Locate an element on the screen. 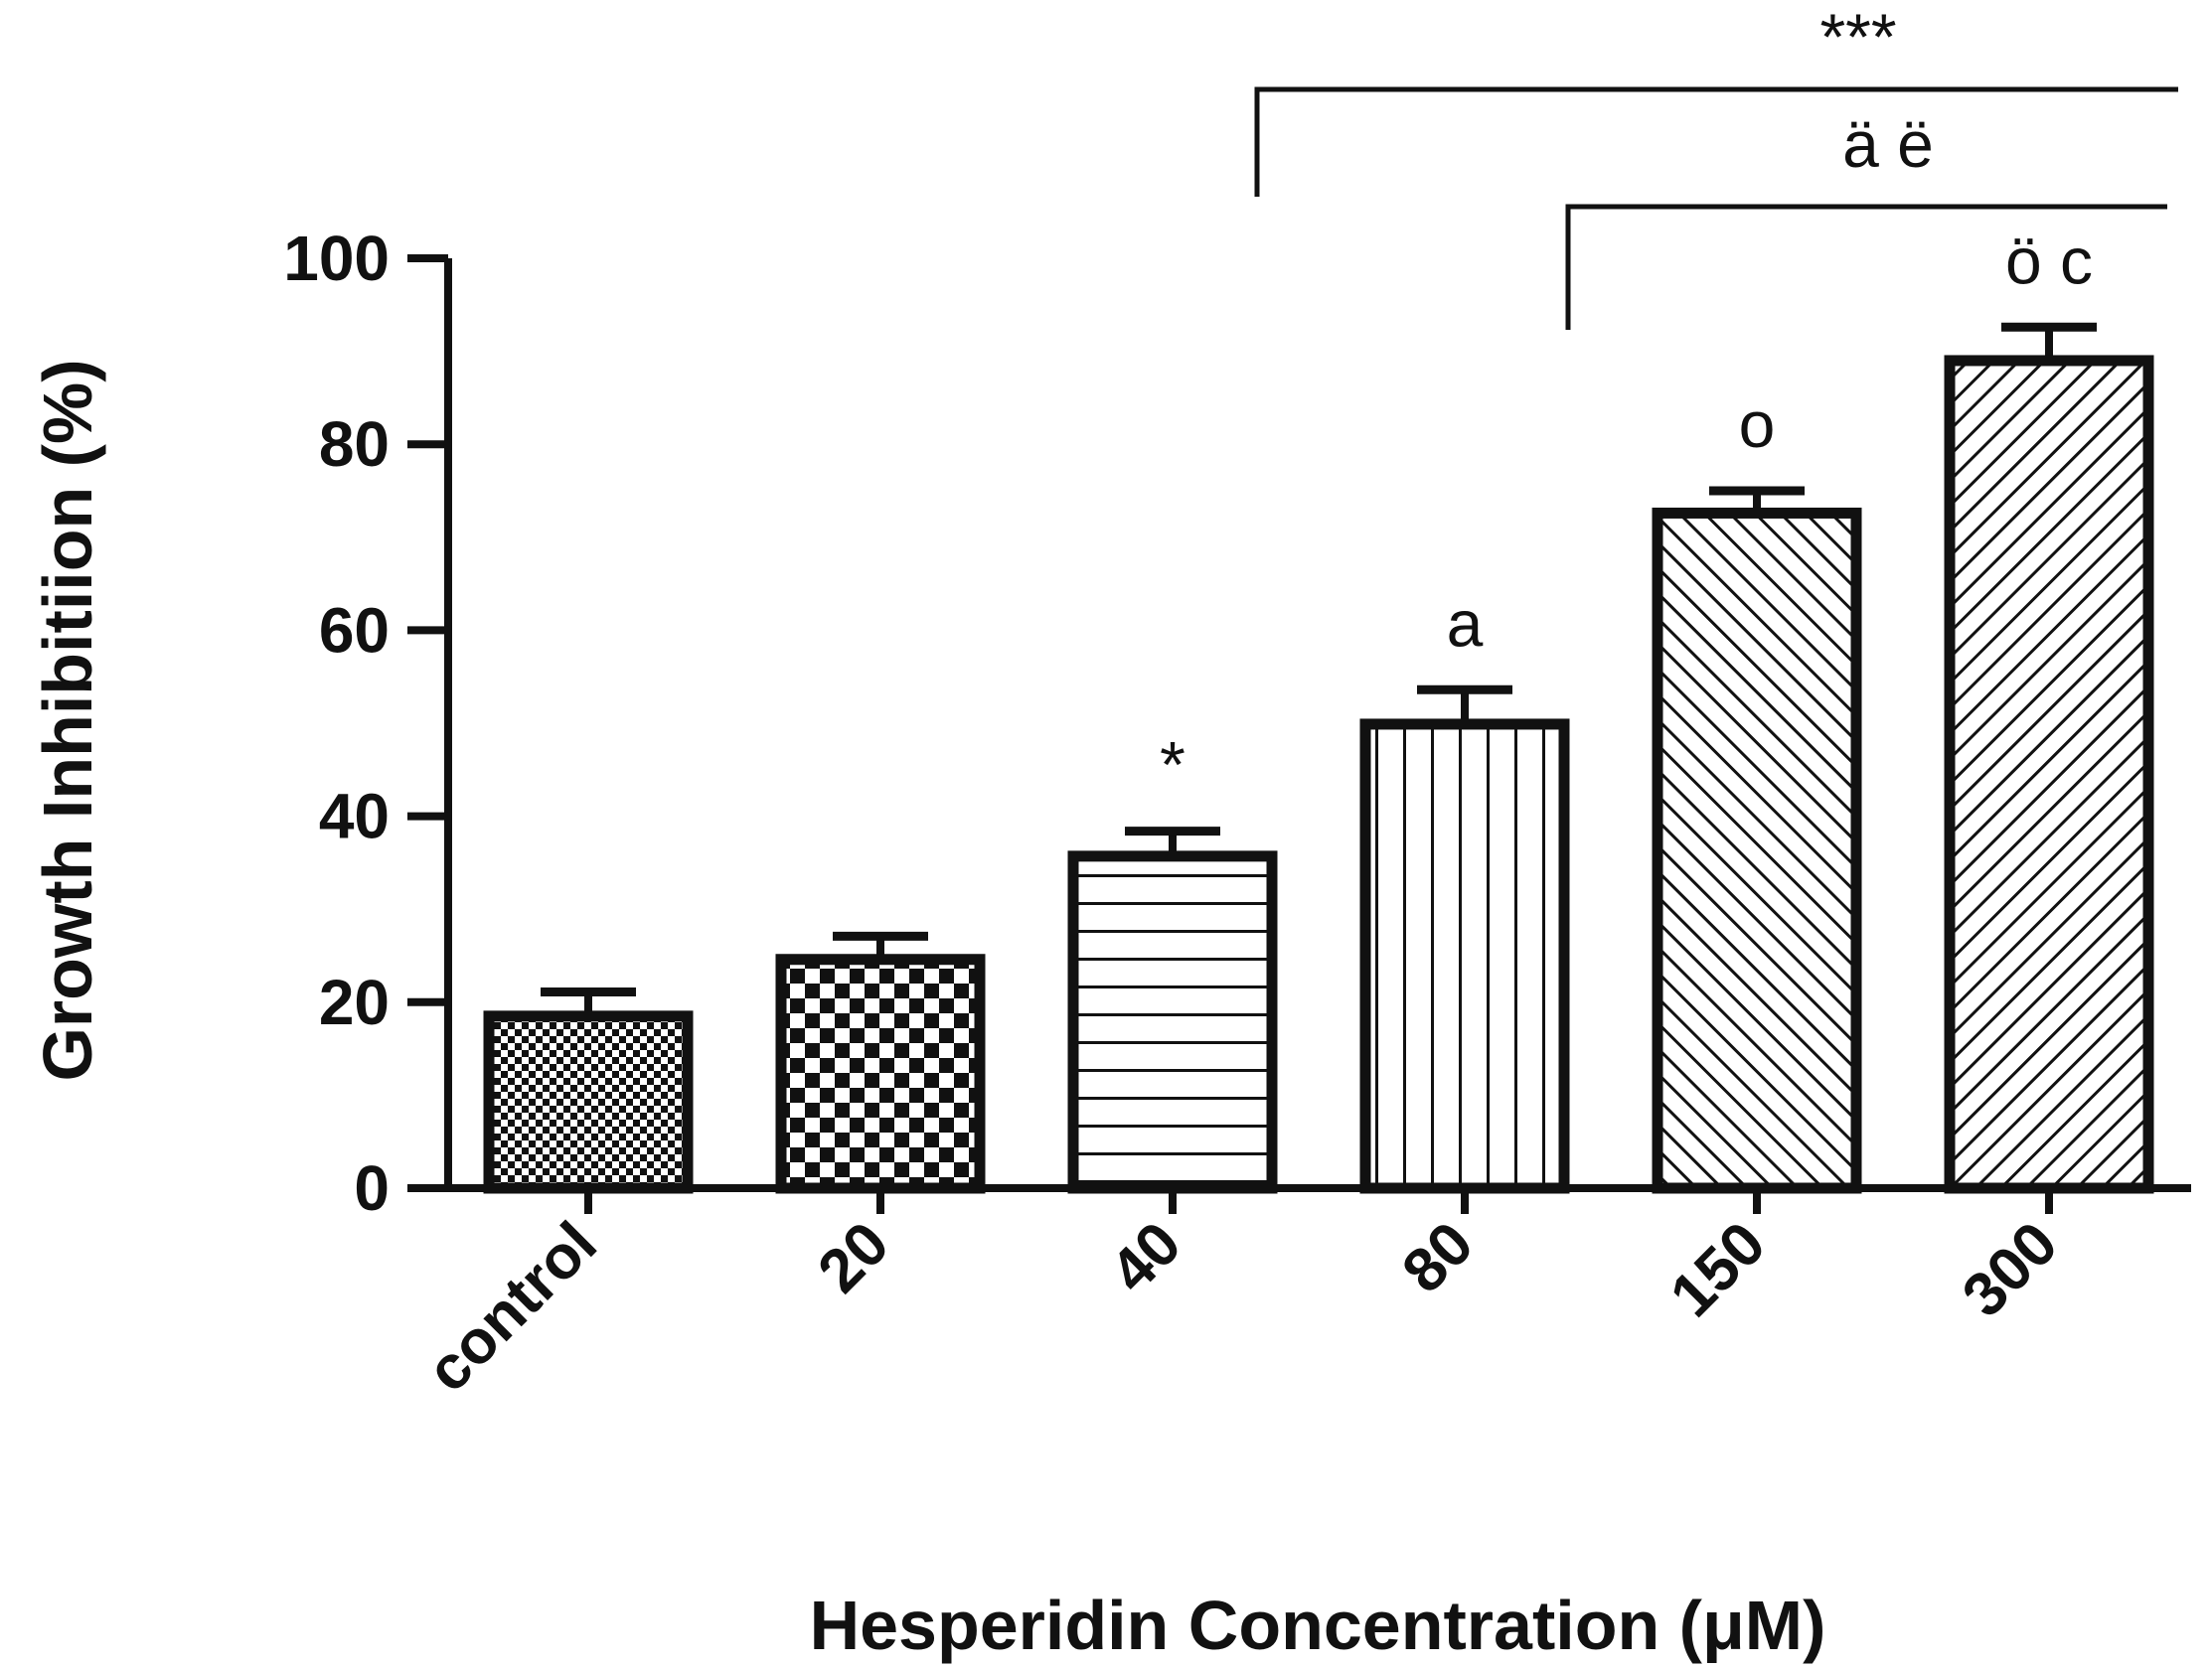 The image size is (2212, 1669). x-tick-label: 40 is located at coordinates (1145, 1257).